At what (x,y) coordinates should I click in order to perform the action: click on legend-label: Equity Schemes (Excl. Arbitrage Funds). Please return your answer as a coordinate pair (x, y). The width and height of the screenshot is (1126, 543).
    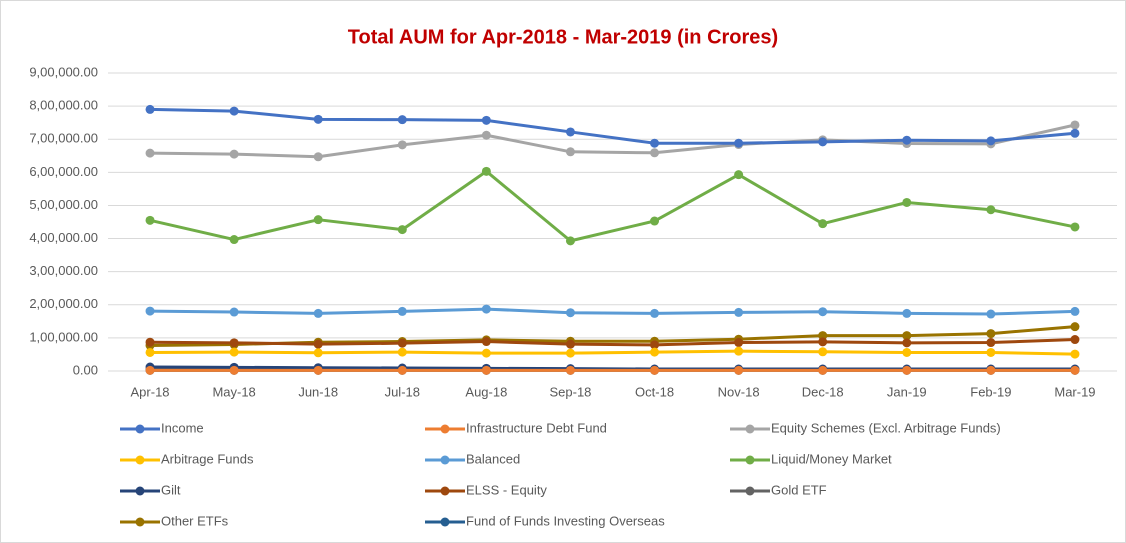
    Looking at the image, I should click on (886, 427).